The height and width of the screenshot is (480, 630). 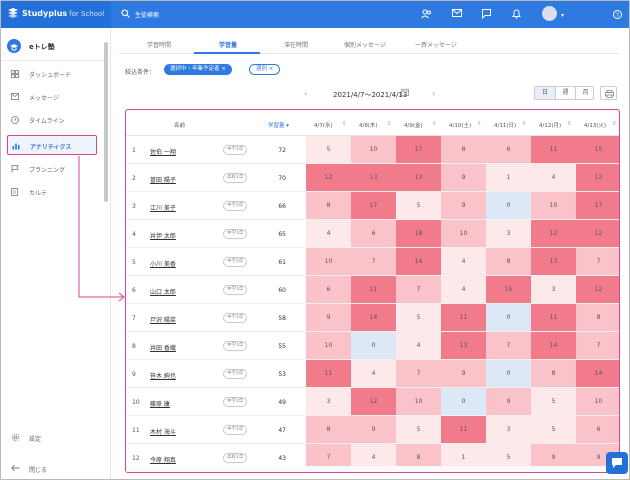 What do you see at coordinates (565, 93) in the screenshot?
I see `view-week-button: 週` at bounding box center [565, 93].